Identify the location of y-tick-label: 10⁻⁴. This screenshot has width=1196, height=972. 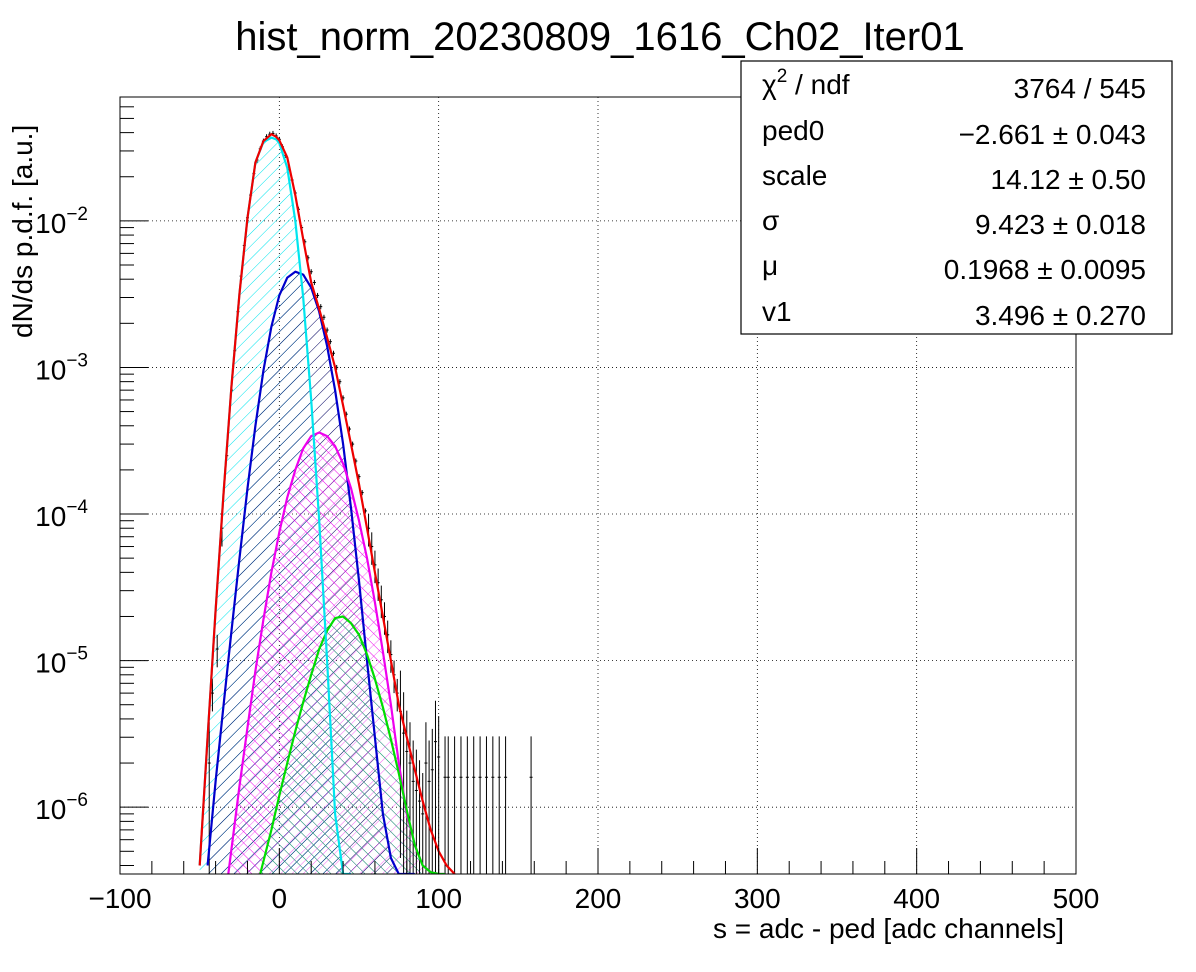
(61, 514).